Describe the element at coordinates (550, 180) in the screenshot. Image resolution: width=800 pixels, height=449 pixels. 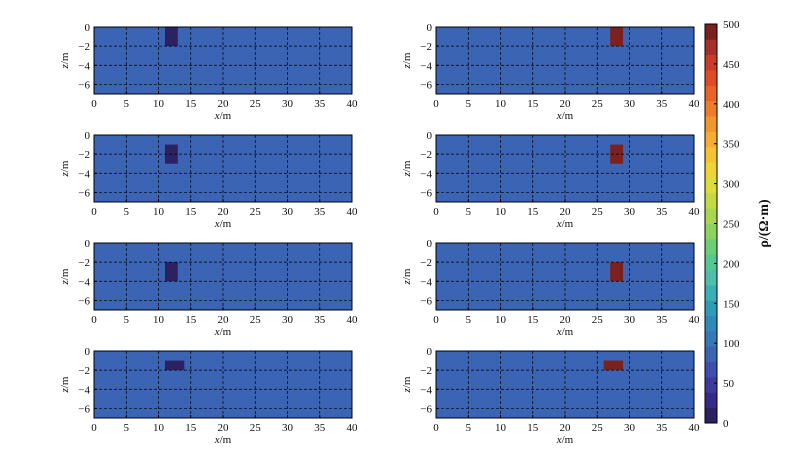
I see `panel-r2-c2: 0 5 10 15 20 25 30 35 40 0 −2 −4 −6 x/m z/m` at that location.